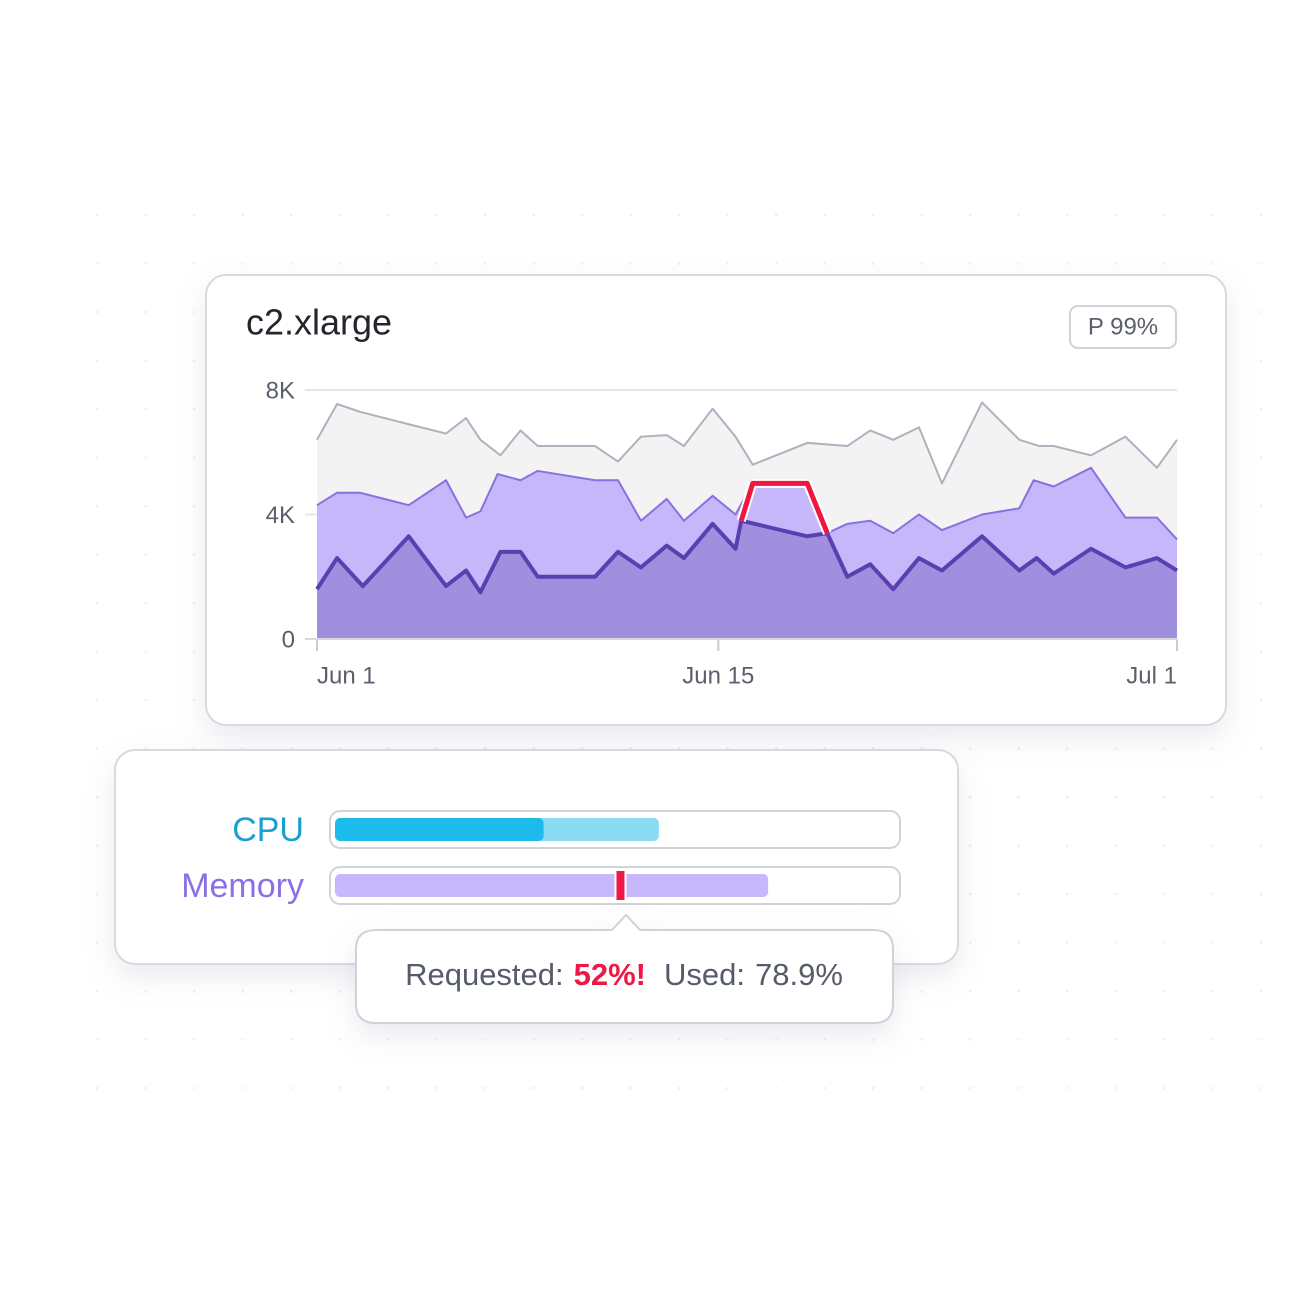 The height and width of the screenshot is (1296, 1296). What do you see at coordinates (718, 675) in the screenshot?
I see `x-tick-label: Jun 15` at bounding box center [718, 675].